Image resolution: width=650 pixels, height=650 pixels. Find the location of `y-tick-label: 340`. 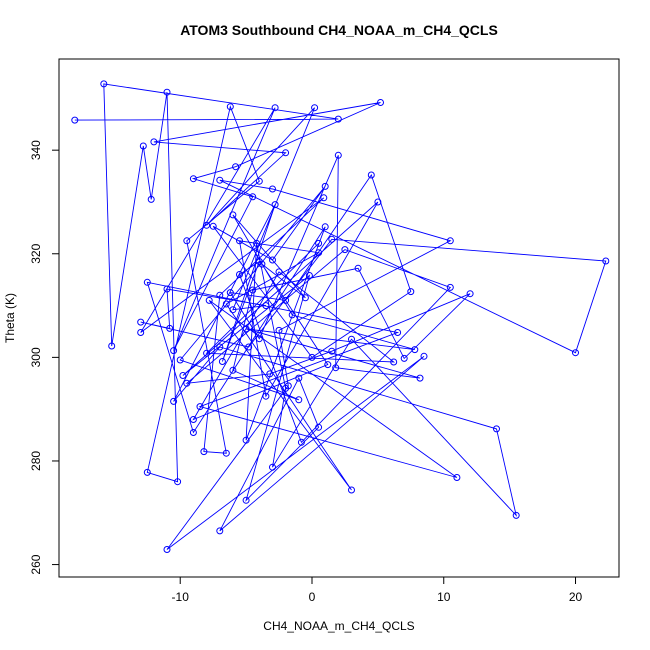

y-tick-label: 340 is located at coordinates (36, 150).